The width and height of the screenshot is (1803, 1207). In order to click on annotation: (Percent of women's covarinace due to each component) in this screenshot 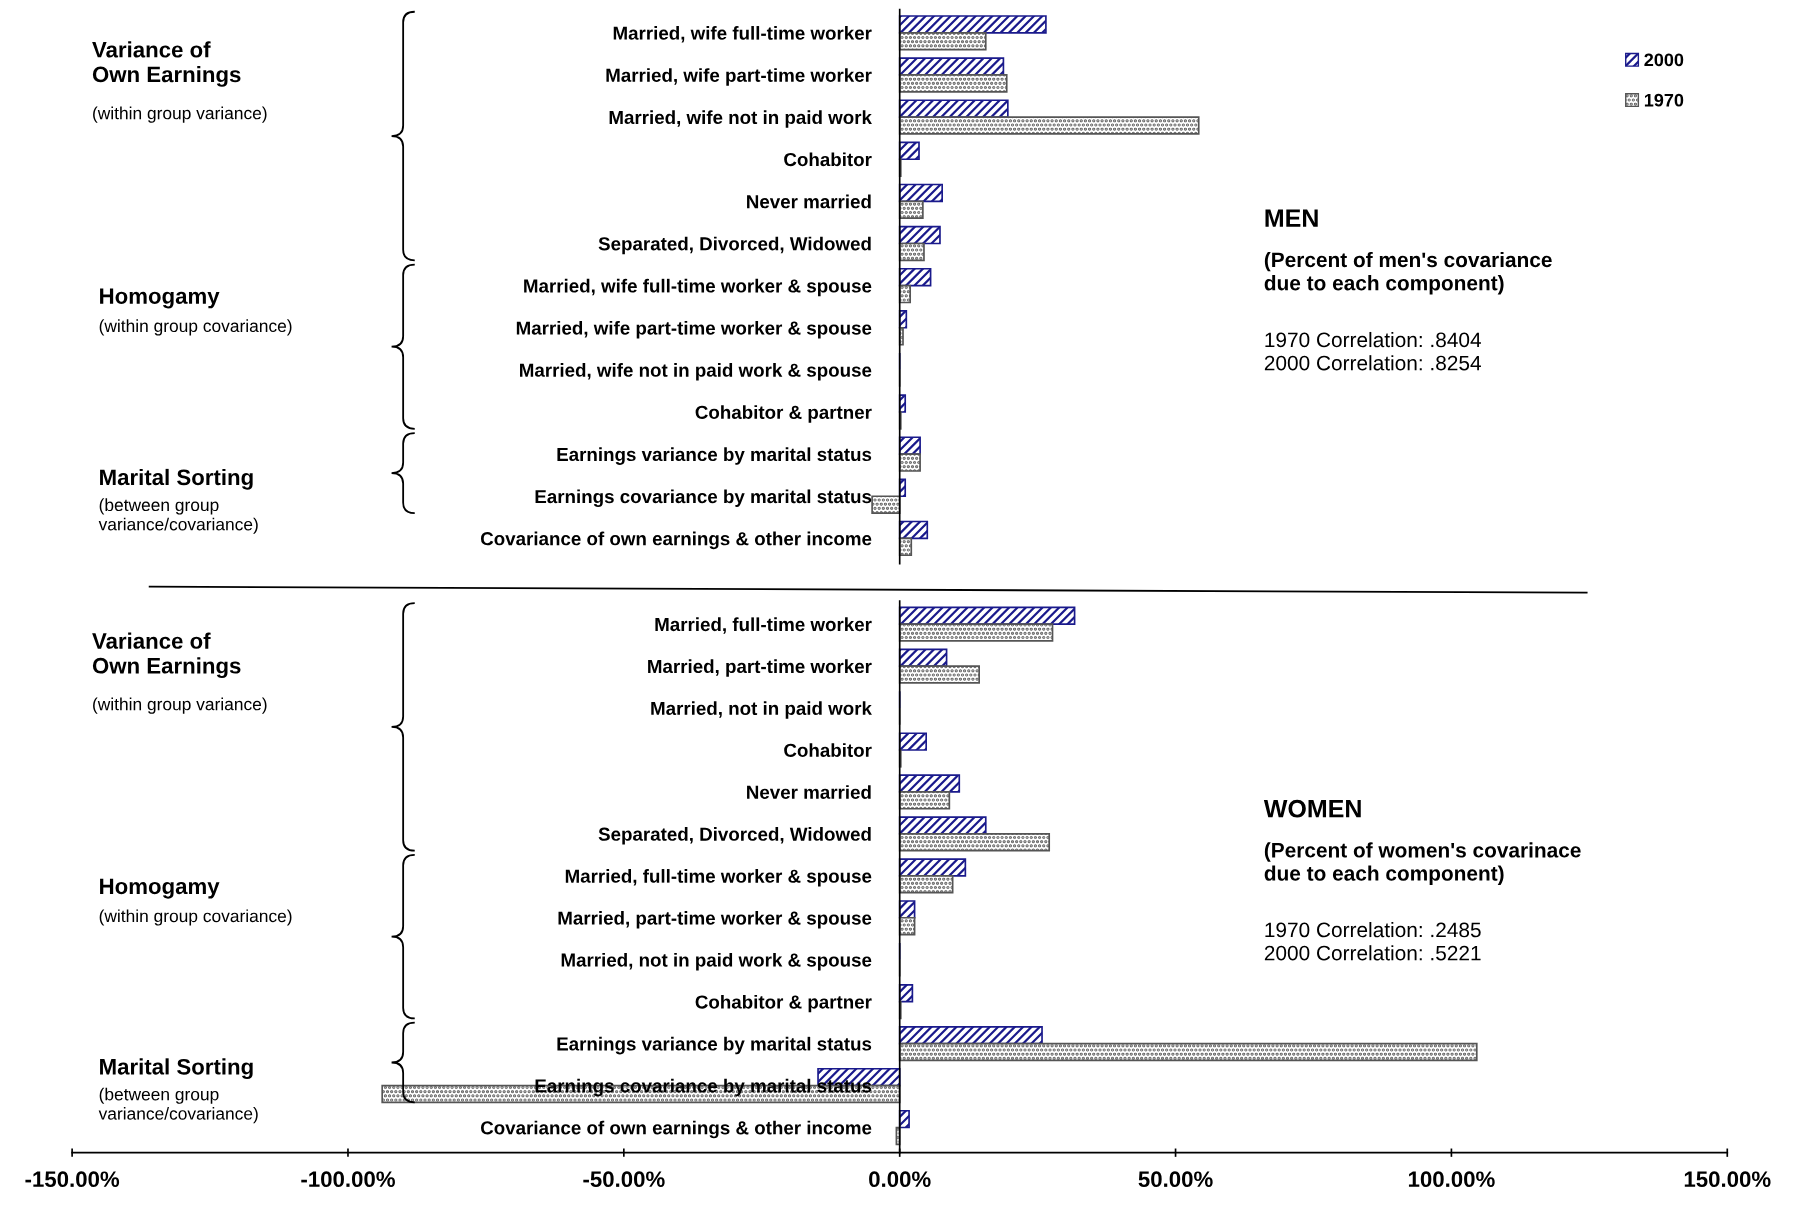, I will do `click(1422, 863)`.